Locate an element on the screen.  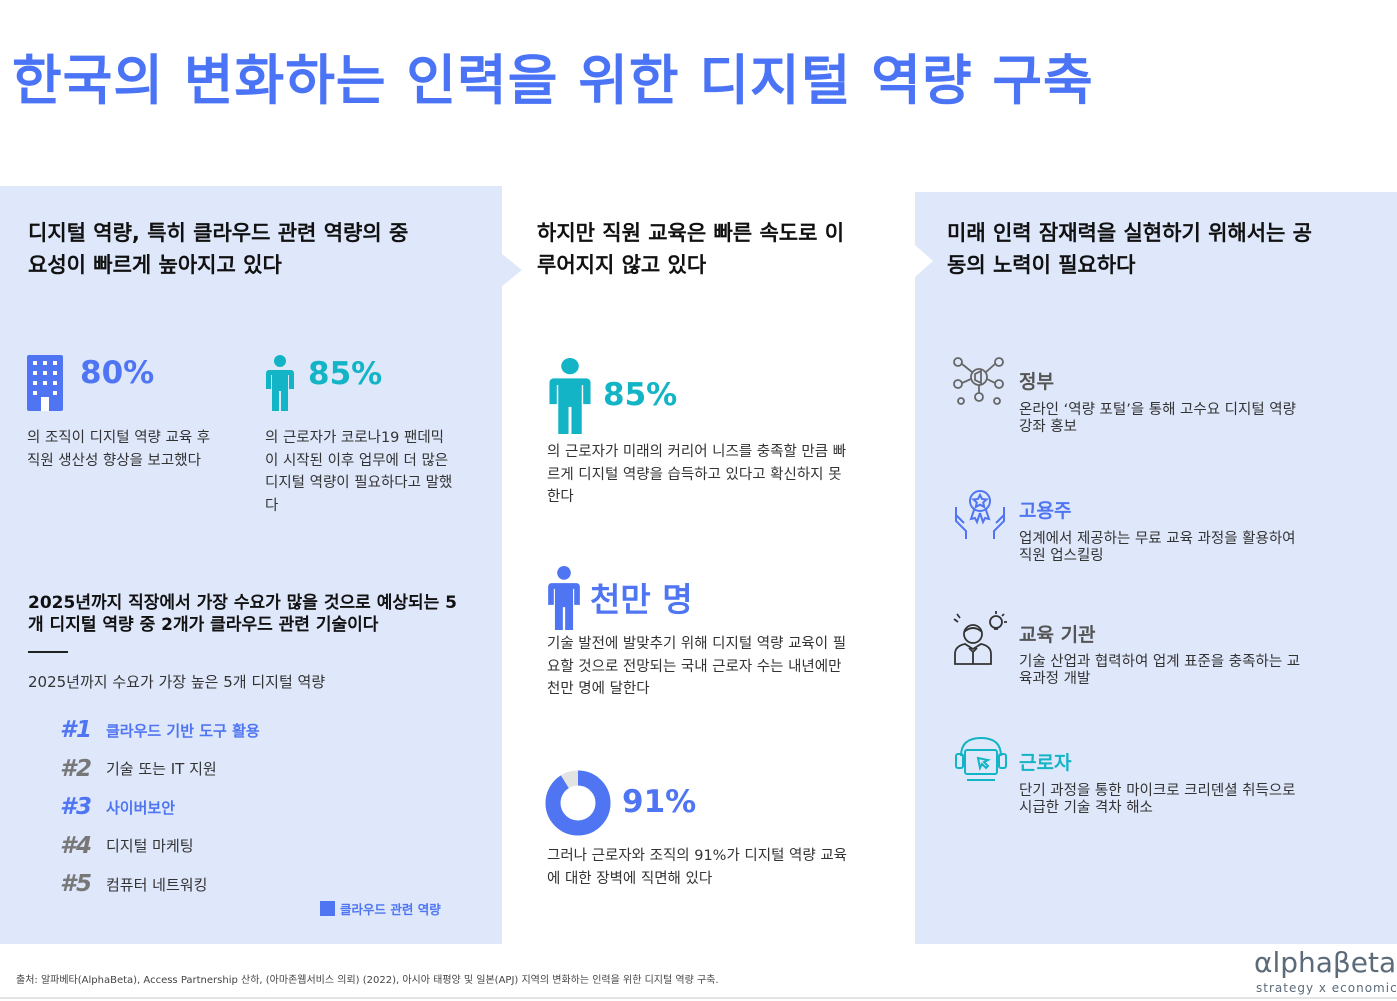
ranking-item: #4 디지털 마케팅 is located at coordinates (127, 846).